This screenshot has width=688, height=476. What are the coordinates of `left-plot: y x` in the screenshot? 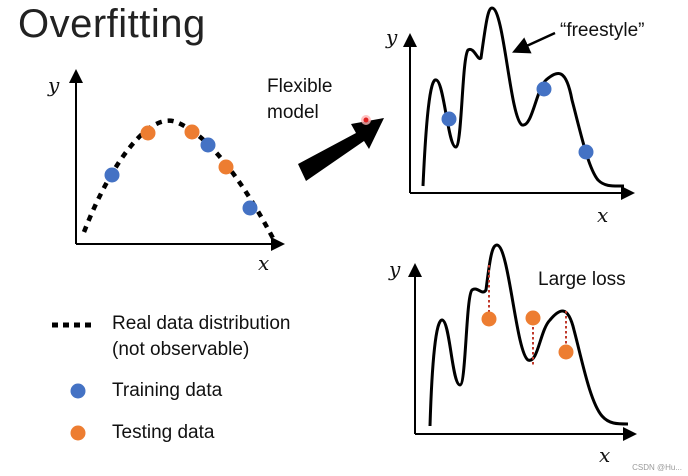 It's located at (166, 172).